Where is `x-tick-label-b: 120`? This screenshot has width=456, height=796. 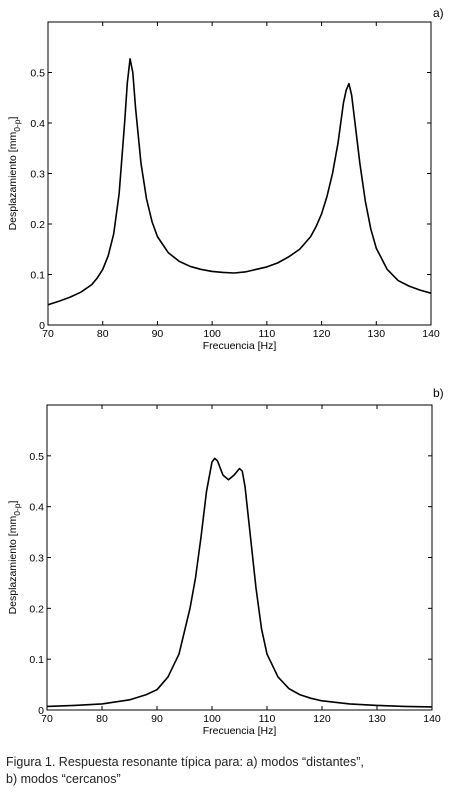 x-tick-label-b: 120 is located at coordinates (322, 719).